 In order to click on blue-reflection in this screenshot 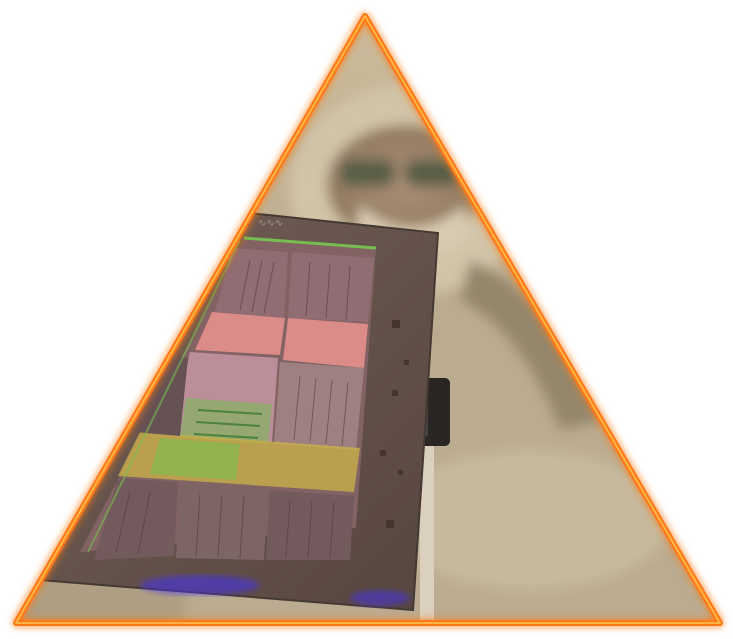, I will do `click(200, 585)`.